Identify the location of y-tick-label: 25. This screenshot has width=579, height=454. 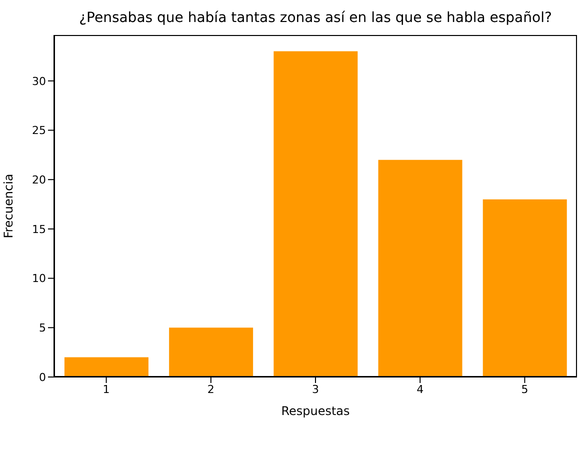
(39, 131).